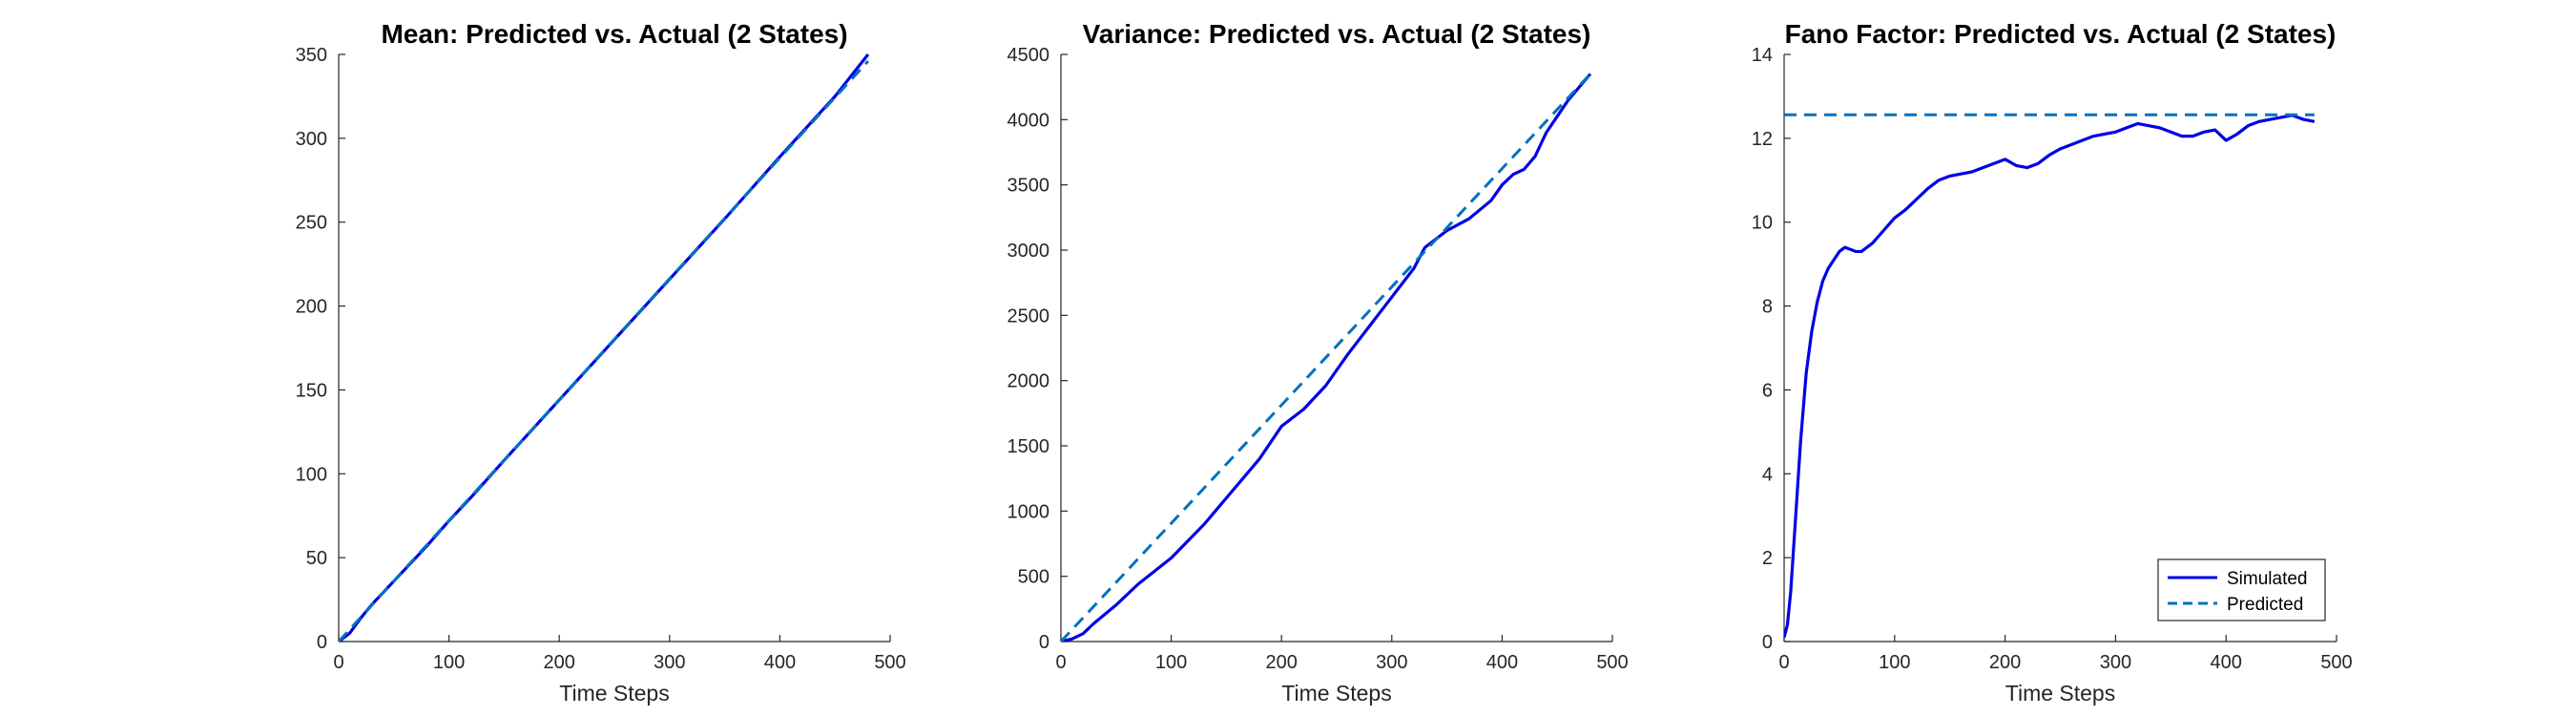  Describe the element at coordinates (2265, 605) in the screenshot. I see `legend-entry: Predicted` at that location.